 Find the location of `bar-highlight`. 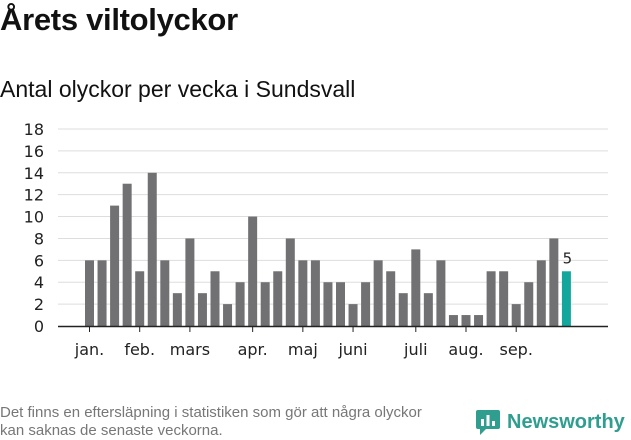

bar-highlight is located at coordinates (566, 298).